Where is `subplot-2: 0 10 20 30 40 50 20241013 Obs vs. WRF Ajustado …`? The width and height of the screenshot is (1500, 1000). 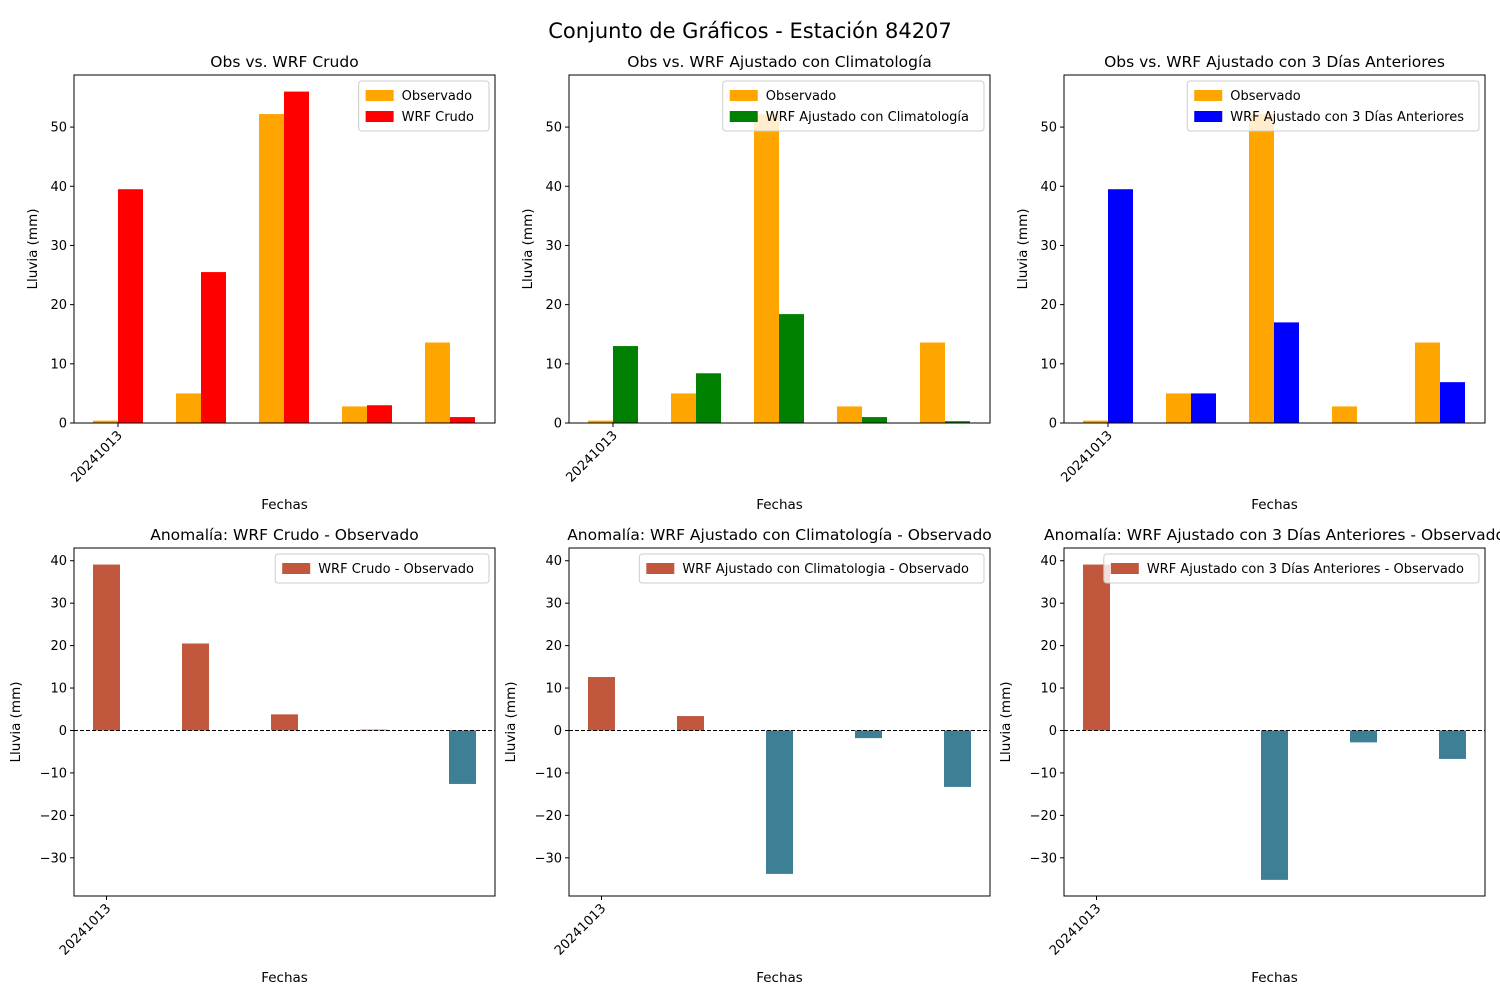 subplot-2: 0 10 20 30 40 50 20241013 Obs vs. WRF Ajustado … is located at coordinates (755, 283).